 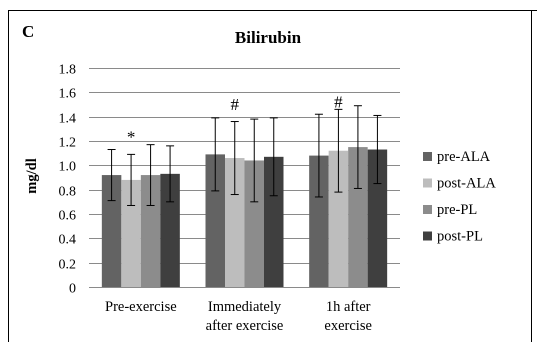 What do you see at coordinates (268, 37) in the screenshot?
I see `chart-title: Bilirubin` at bounding box center [268, 37].